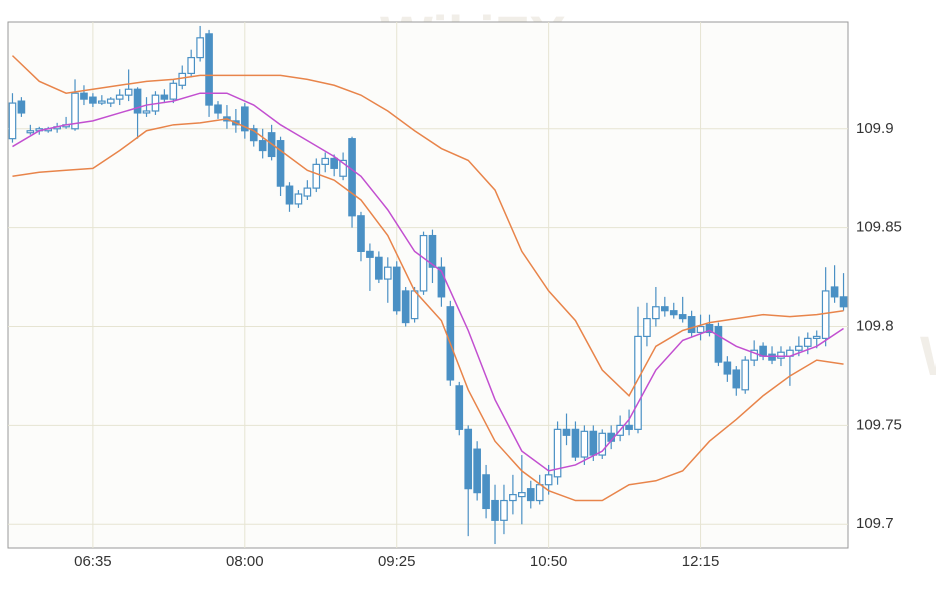 The image size is (936, 590). I want to click on x-tick-label: 08:00, so click(245, 561).